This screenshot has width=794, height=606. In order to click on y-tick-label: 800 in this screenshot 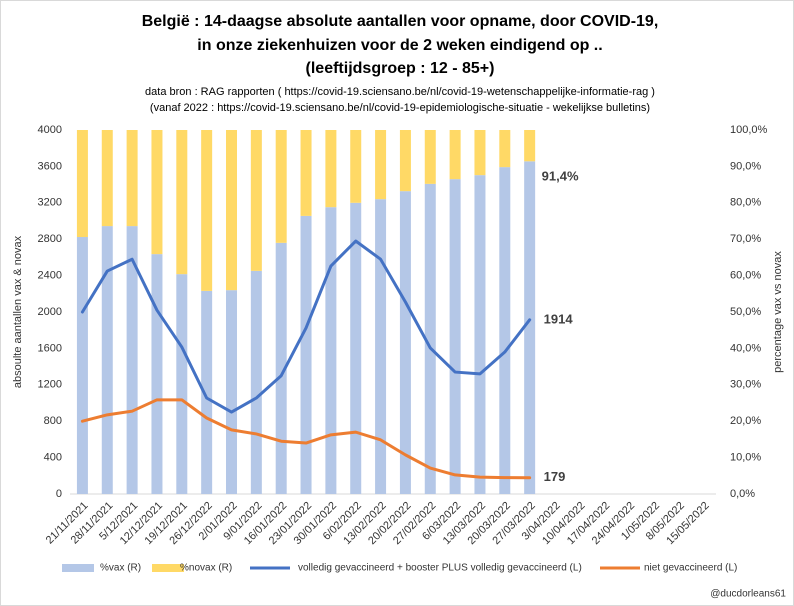, I will do `click(53, 421)`.